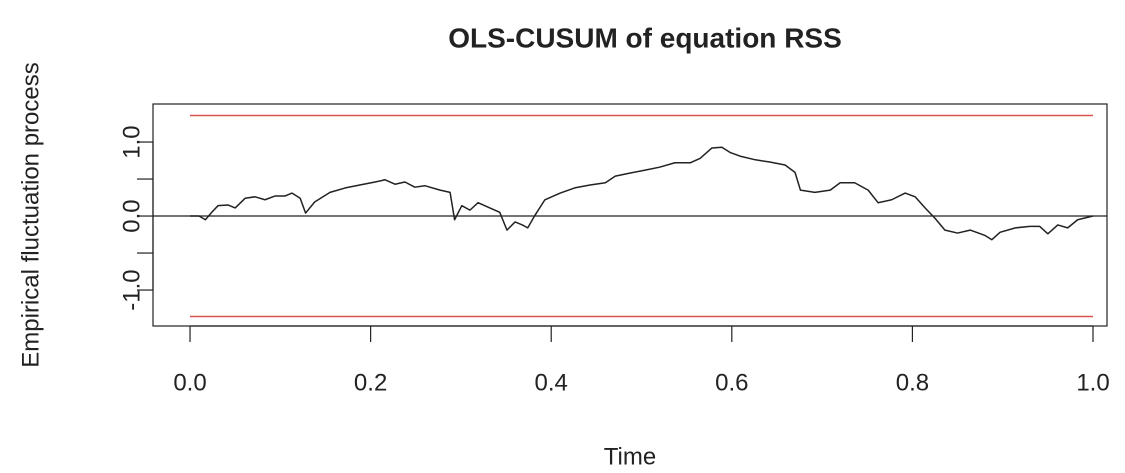 The height and width of the screenshot is (473, 1125). What do you see at coordinates (131, 215) in the screenshot?
I see `y-tick-label: 0.0` at bounding box center [131, 215].